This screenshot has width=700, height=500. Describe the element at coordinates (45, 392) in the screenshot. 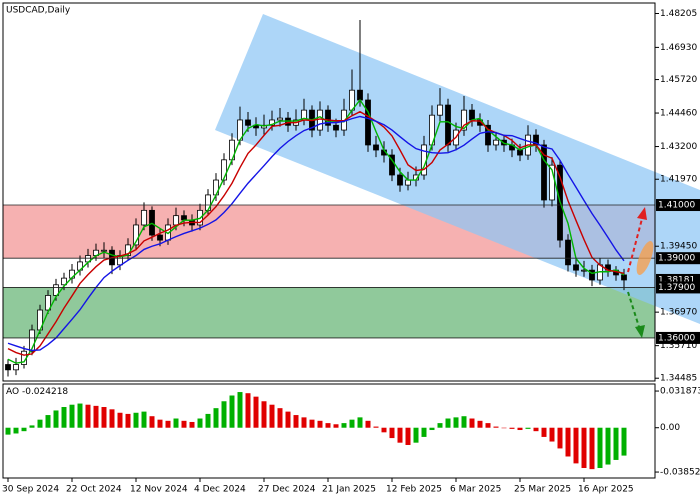

I see `ao-last-value: -0.024218` at that location.